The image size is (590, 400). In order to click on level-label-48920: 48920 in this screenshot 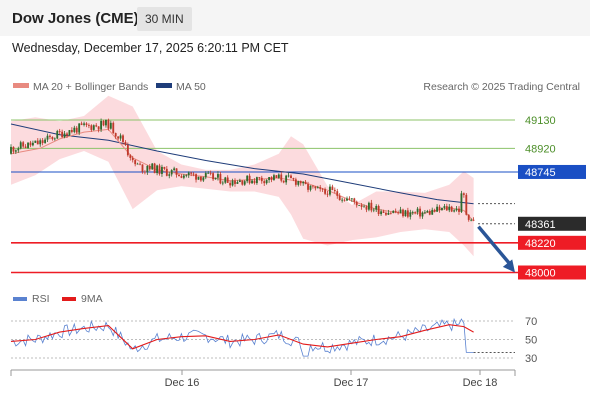, I will do `click(540, 149)`.